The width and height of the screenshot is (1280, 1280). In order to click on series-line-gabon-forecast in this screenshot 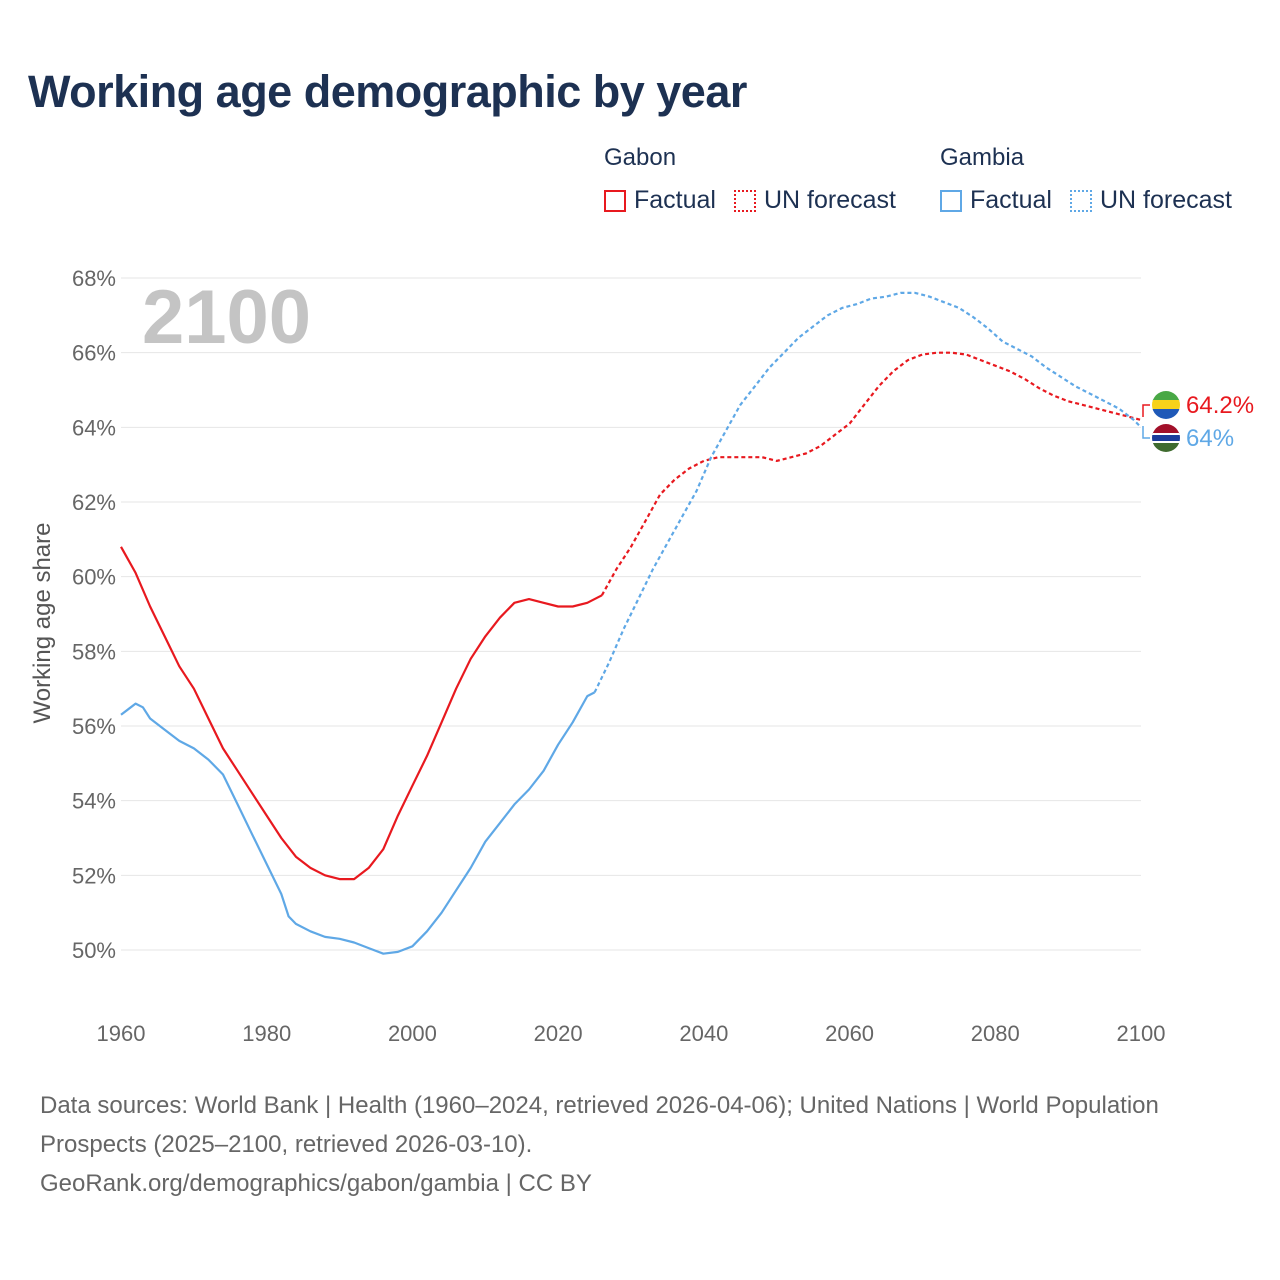, I will do `click(871, 473)`.